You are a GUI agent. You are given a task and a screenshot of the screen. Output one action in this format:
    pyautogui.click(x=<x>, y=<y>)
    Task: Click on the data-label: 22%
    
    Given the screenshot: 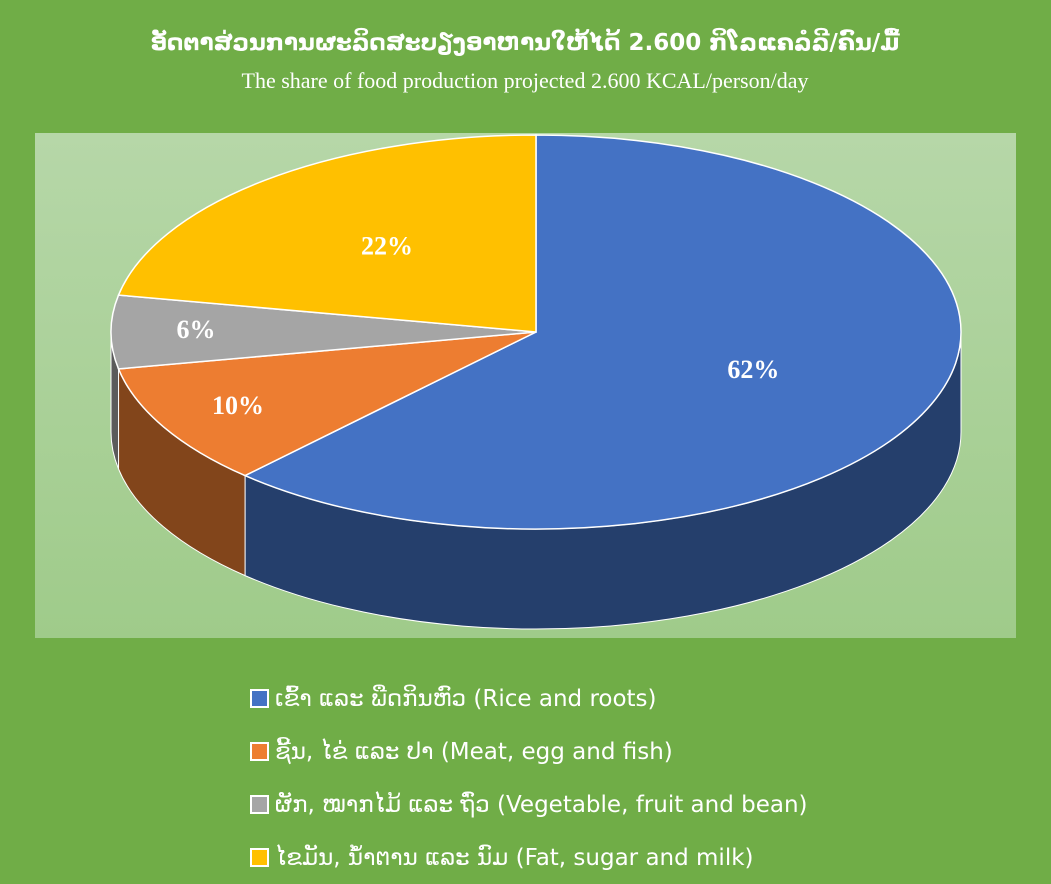 What is the action you would take?
    pyautogui.click(x=387, y=245)
    